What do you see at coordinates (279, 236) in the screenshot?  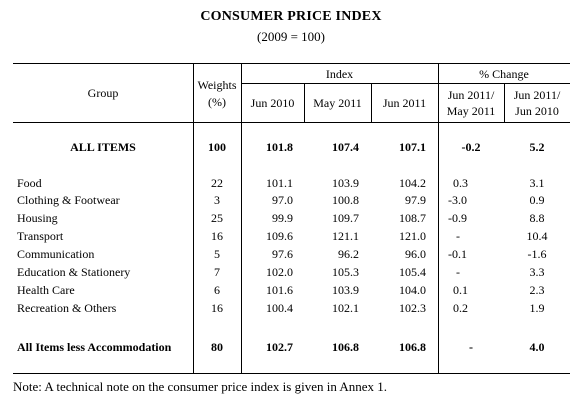 I see `row-jun2010: 109.6` at bounding box center [279, 236].